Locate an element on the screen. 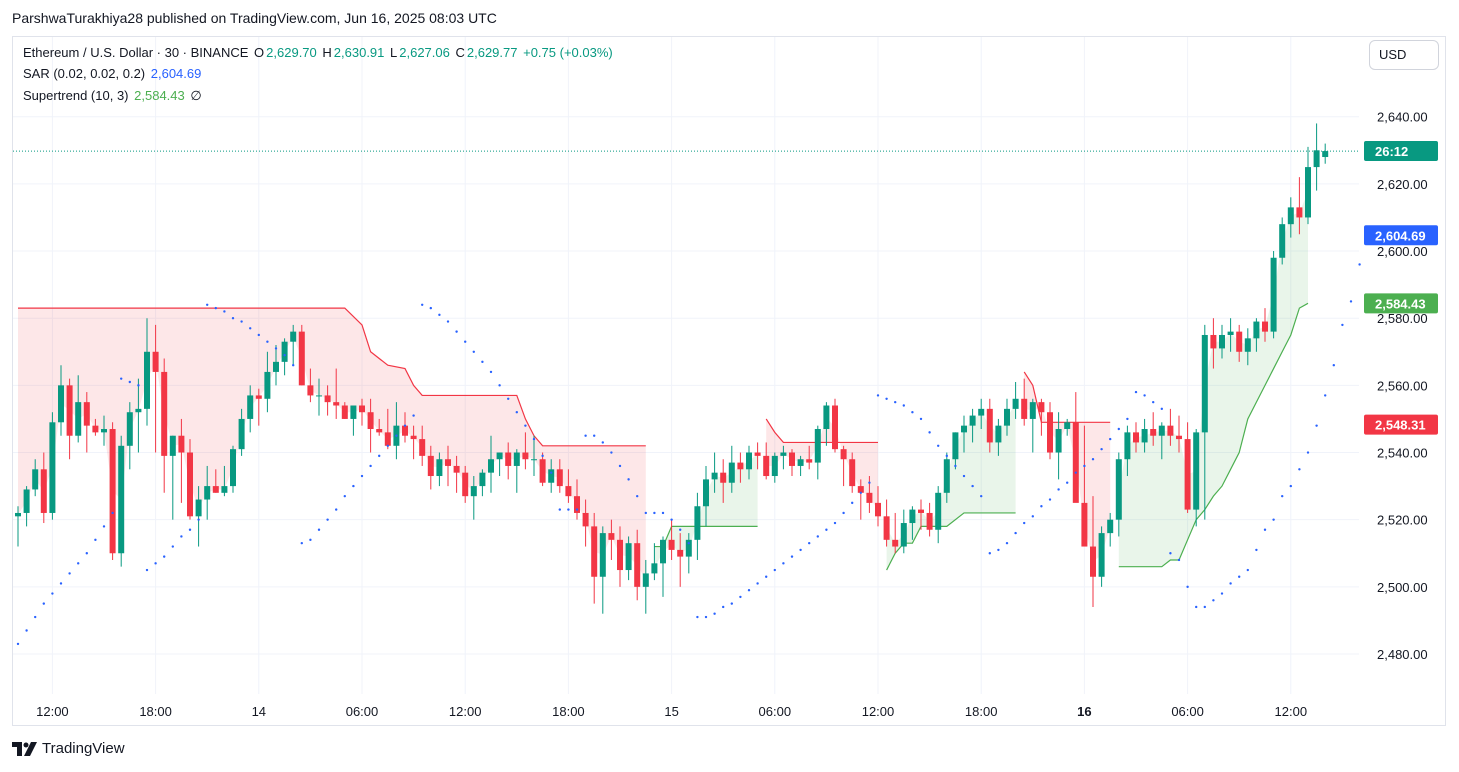 Image resolution: width=1459 pixels, height=772 pixels. tradingview-brand: TradingView is located at coordinates (68, 748).